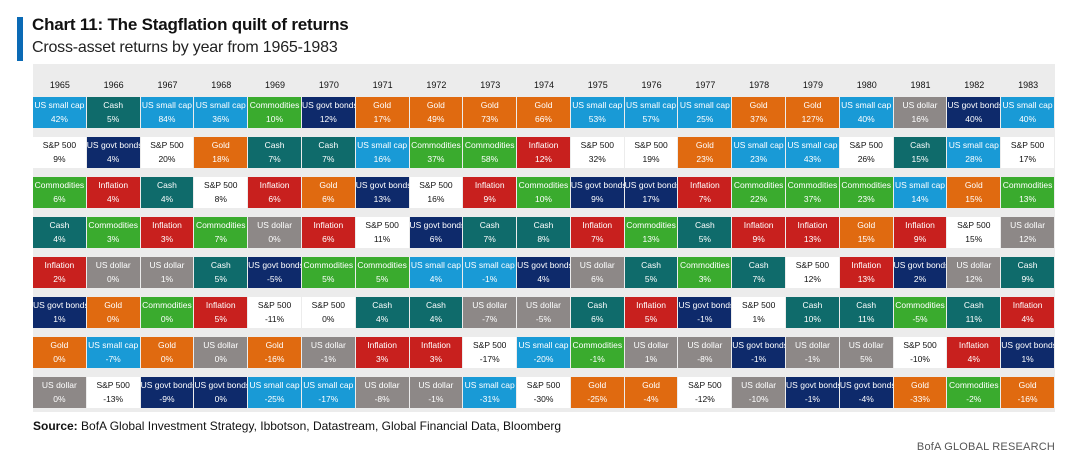  I want to click on quilt-cell: US dollar 1%, so click(167, 272).